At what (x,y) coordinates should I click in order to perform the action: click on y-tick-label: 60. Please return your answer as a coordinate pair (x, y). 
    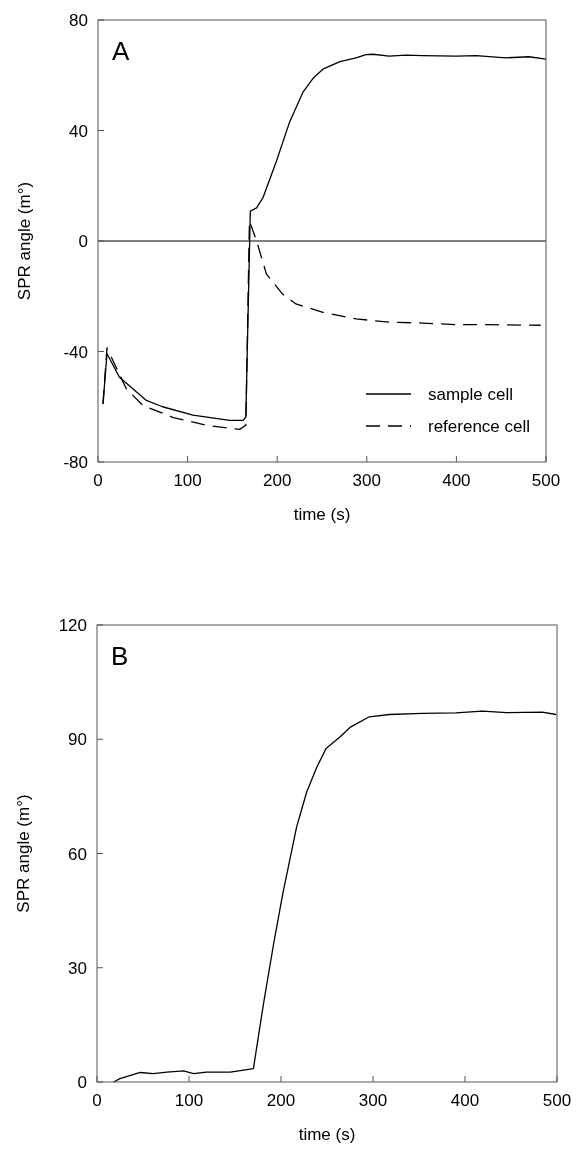
    Looking at the image, I should click on (77, 854).